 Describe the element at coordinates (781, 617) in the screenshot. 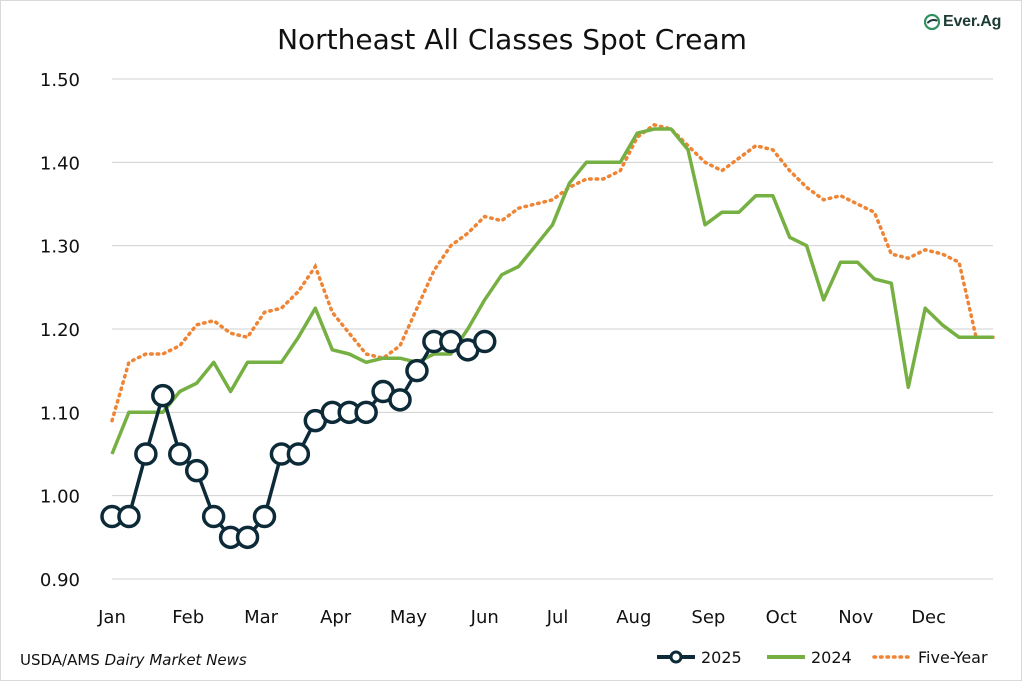

I see `x-tick-label-oct: Oct` at that location.